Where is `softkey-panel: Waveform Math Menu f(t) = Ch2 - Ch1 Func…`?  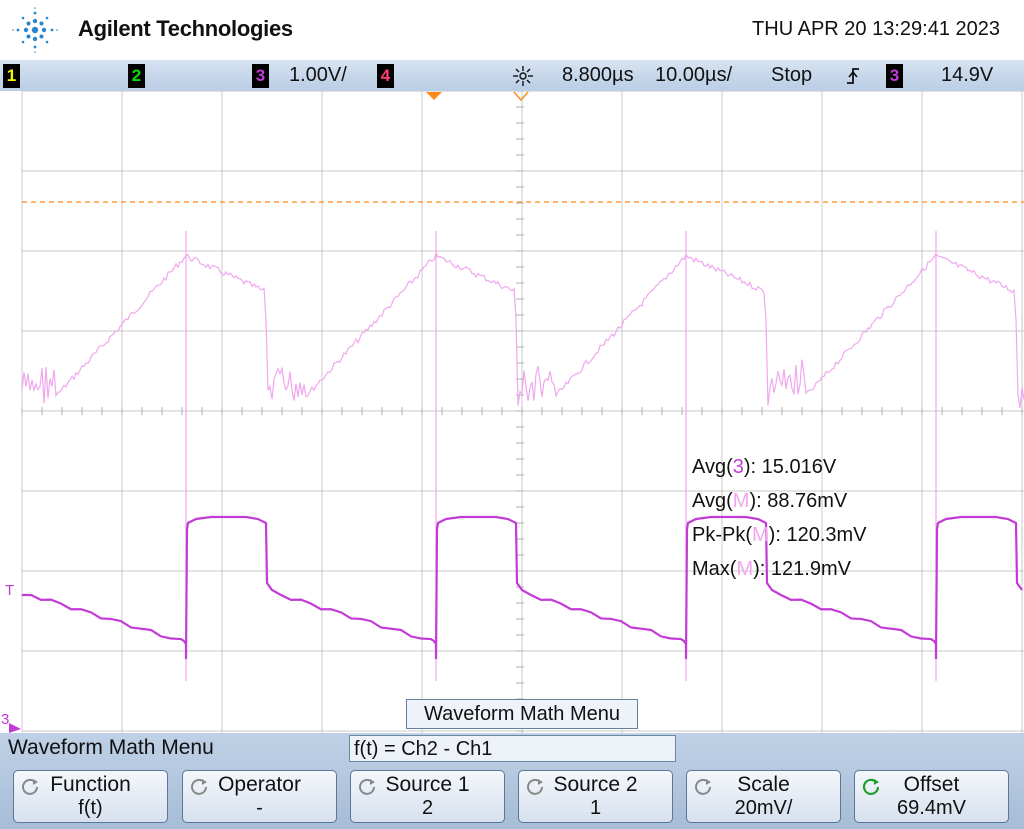
softkey-panel: Waveform Math Menu f(t) = Ch2 - Ch1 Func… is located at coordinates (512, 781).